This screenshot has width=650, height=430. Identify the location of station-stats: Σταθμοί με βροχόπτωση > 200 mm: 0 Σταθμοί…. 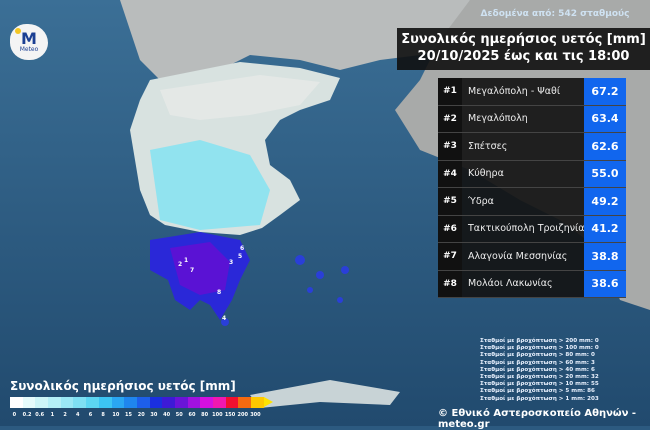
(539, 370).